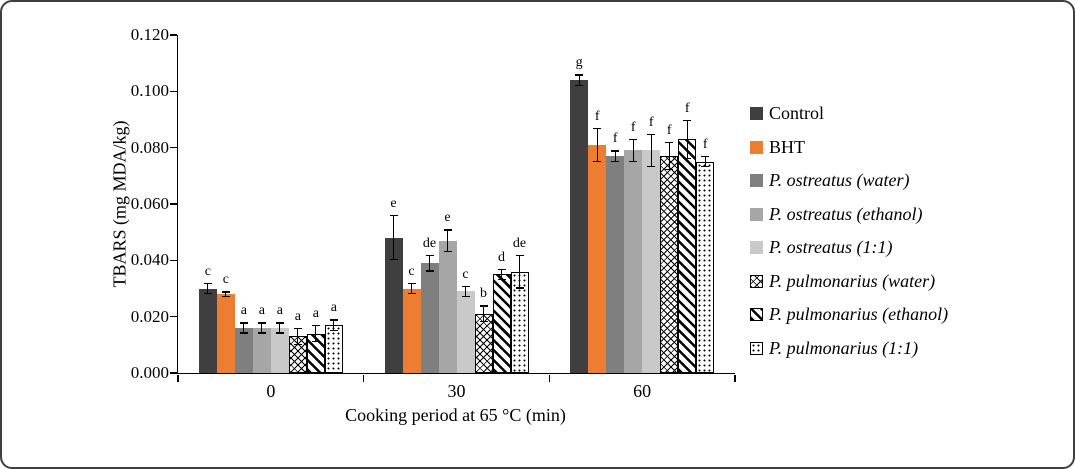  Describe the element at coordinates (756, 147) in the screenshot. I see `legend-marker-bht` at that location.